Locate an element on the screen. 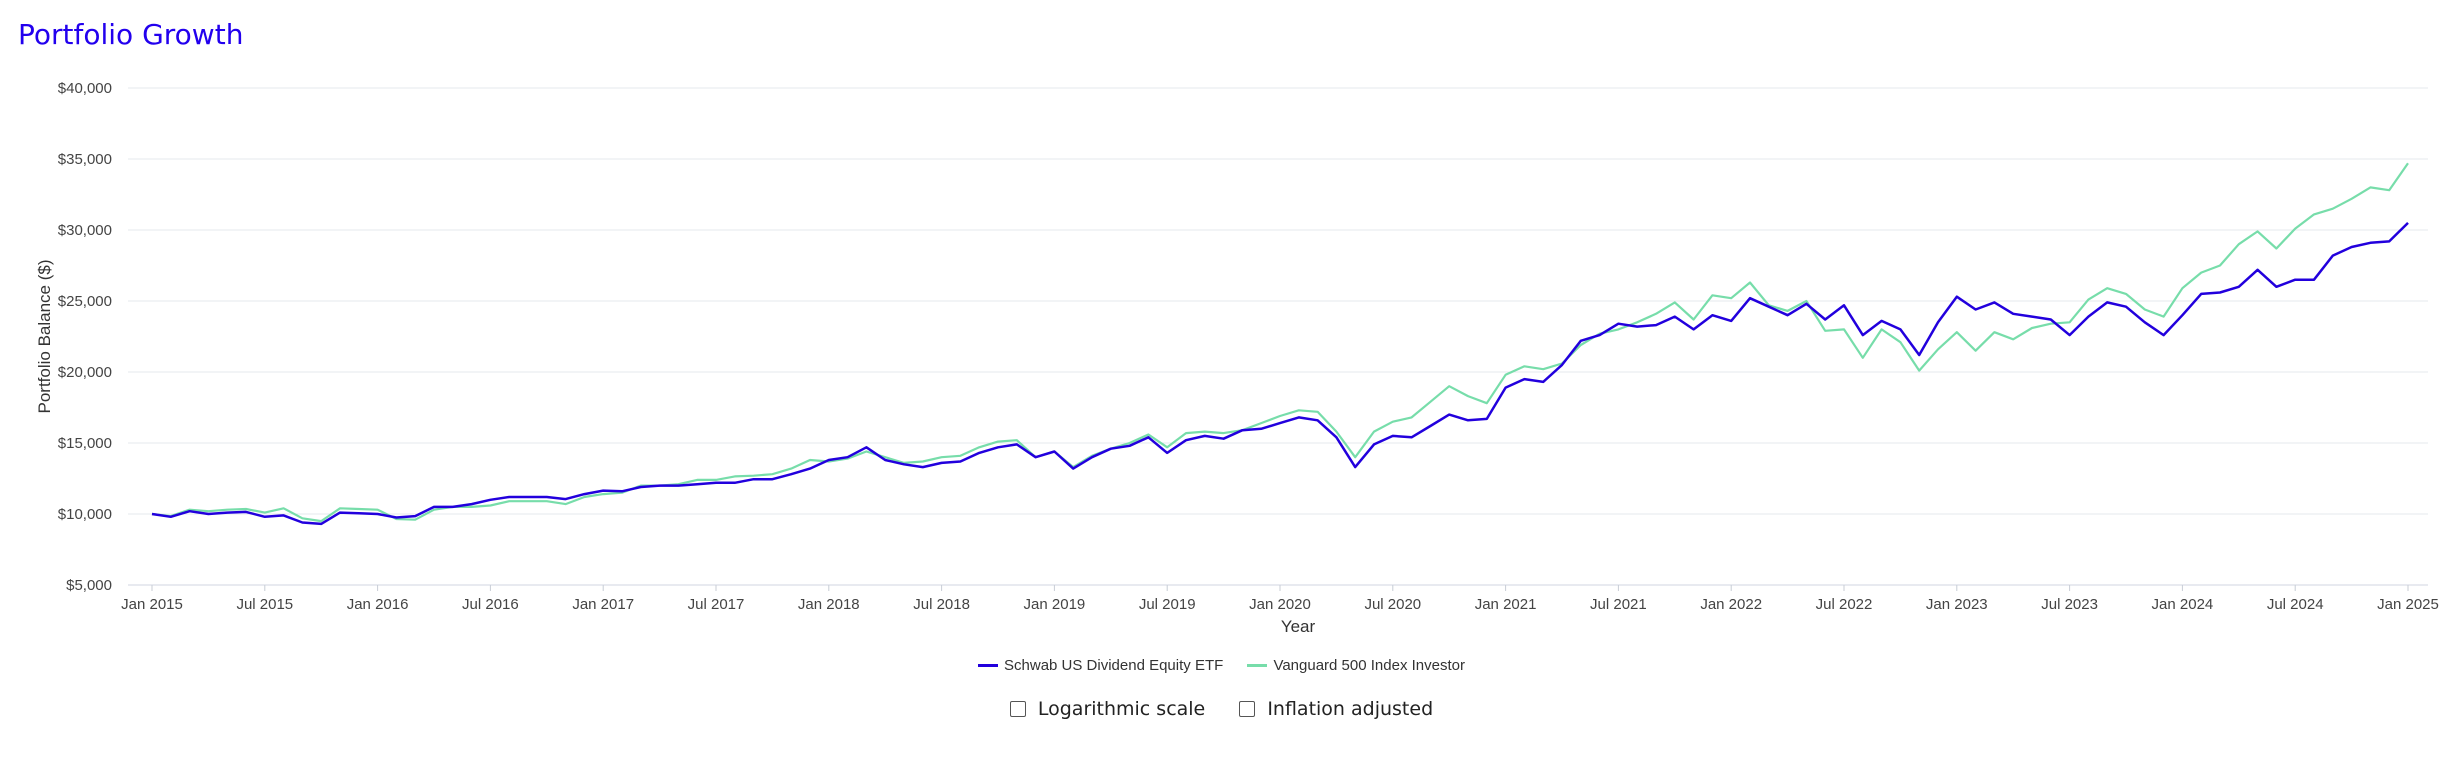  legend-swatch-vanguard is located at coordinates (1257, 665).